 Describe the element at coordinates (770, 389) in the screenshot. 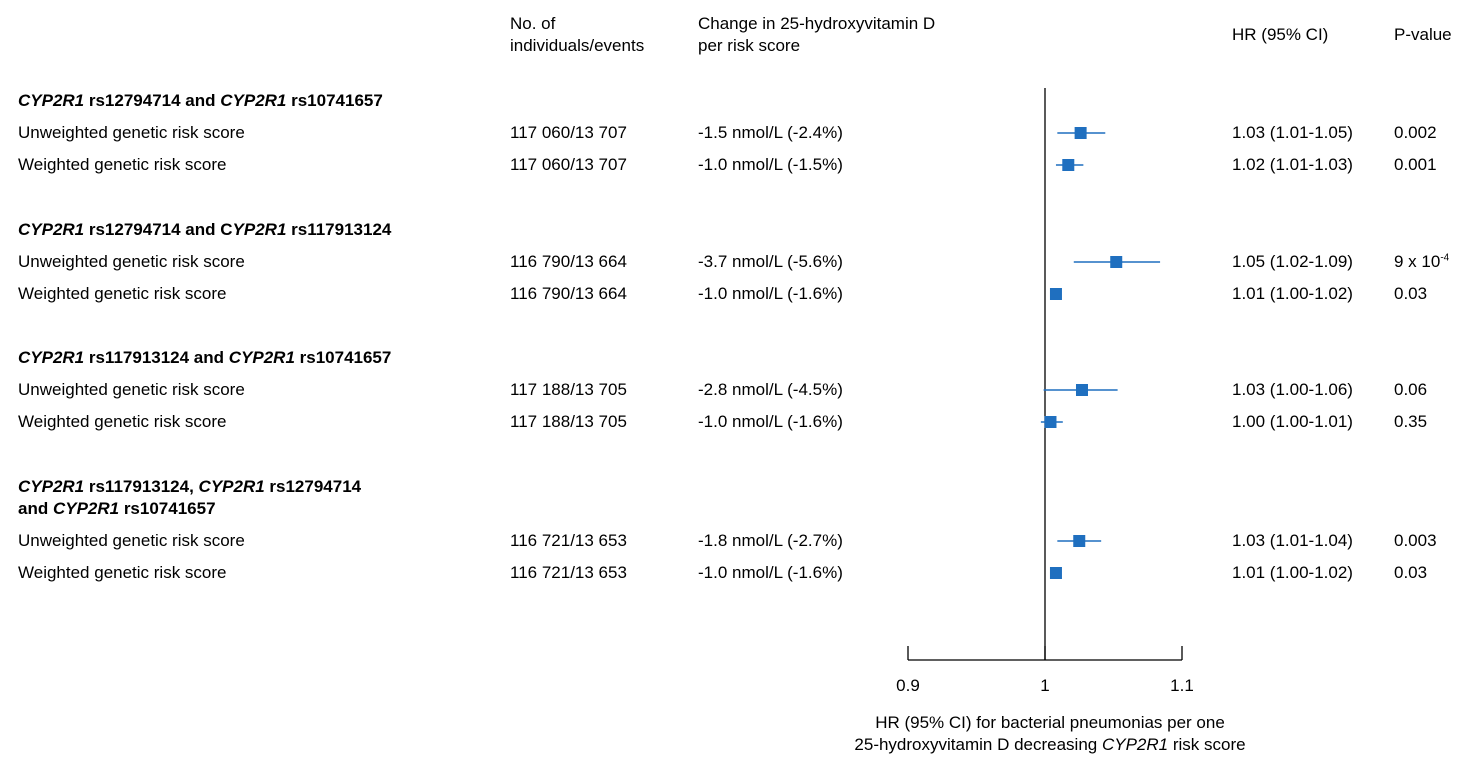

I see `row-change: -2.8 nmol/L (-4.5%)` at that location.